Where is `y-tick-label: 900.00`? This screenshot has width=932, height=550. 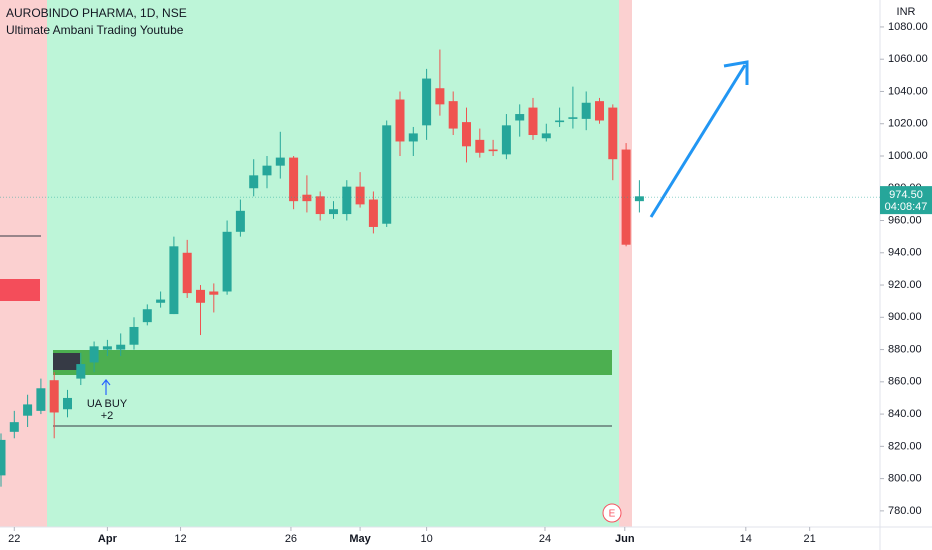
y-tick-label: 900.00 is located at coordinates (905, 317).